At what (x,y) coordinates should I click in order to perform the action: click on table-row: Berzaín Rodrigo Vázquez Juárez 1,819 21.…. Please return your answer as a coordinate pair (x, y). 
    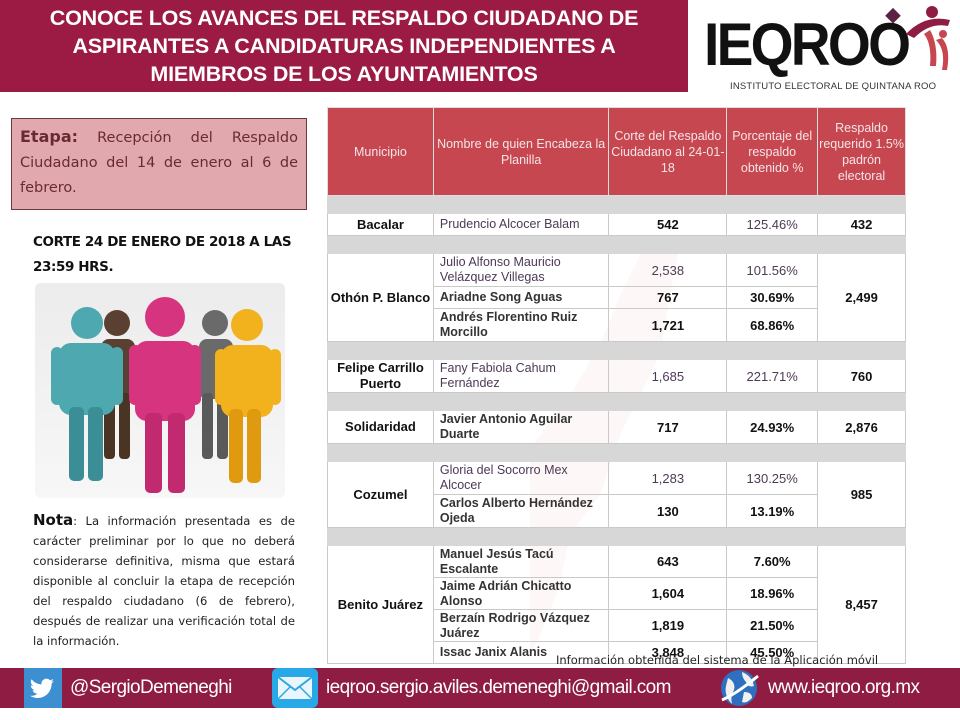
    Looking at the image, I should click on (617, 625).